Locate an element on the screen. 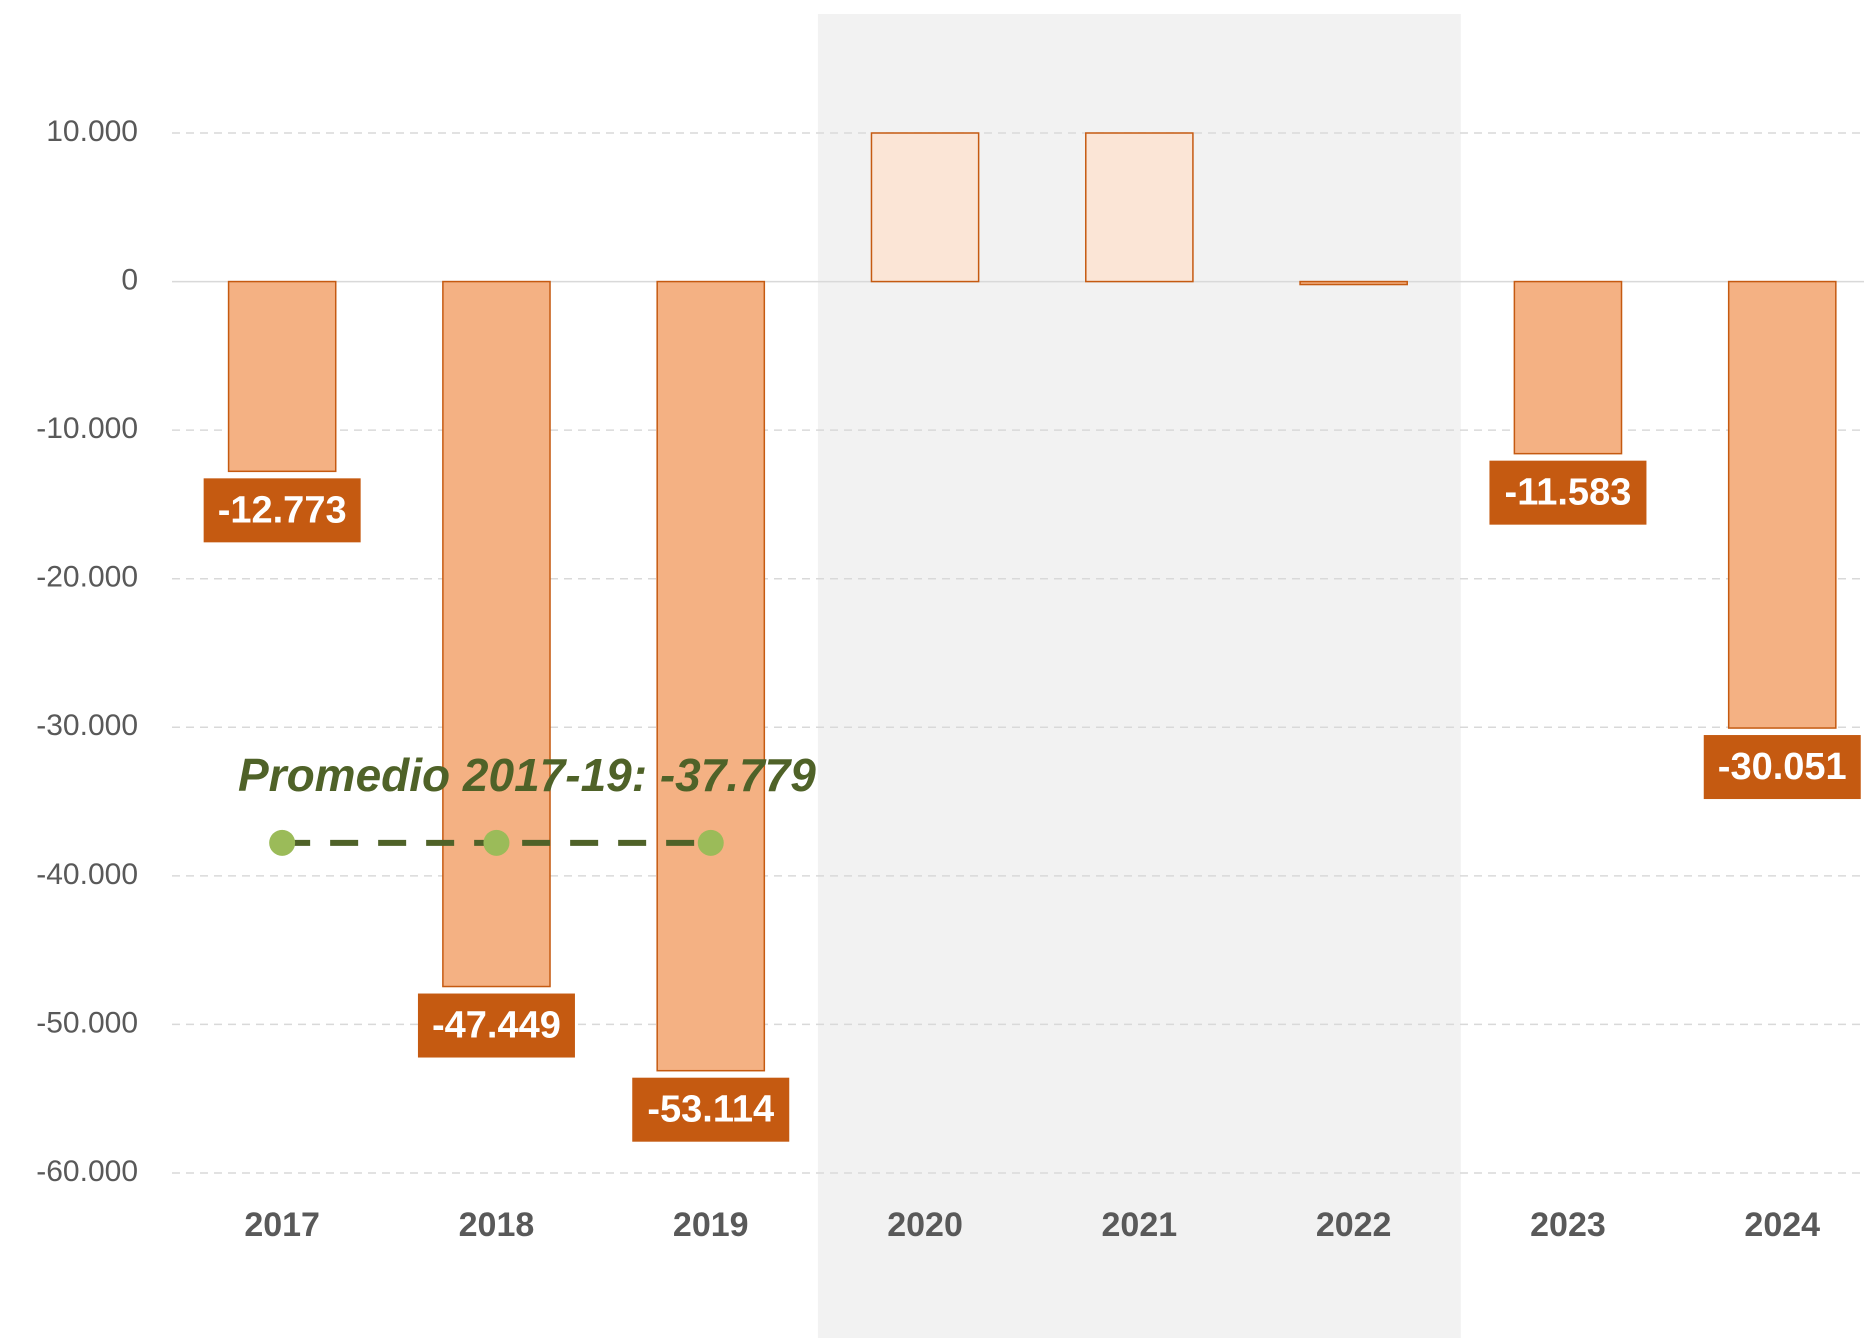 The width and height of the screenshot is (1864, 1338). data-label: -53.114 is located at coordinates (710, 1110).